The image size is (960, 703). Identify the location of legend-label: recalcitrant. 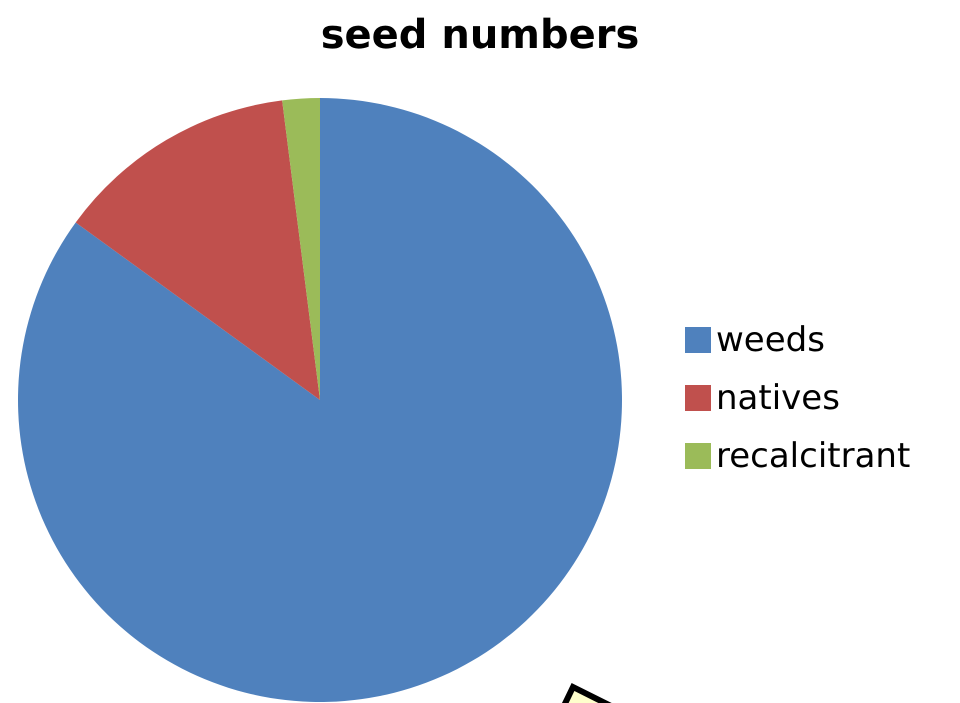
(813, 456).